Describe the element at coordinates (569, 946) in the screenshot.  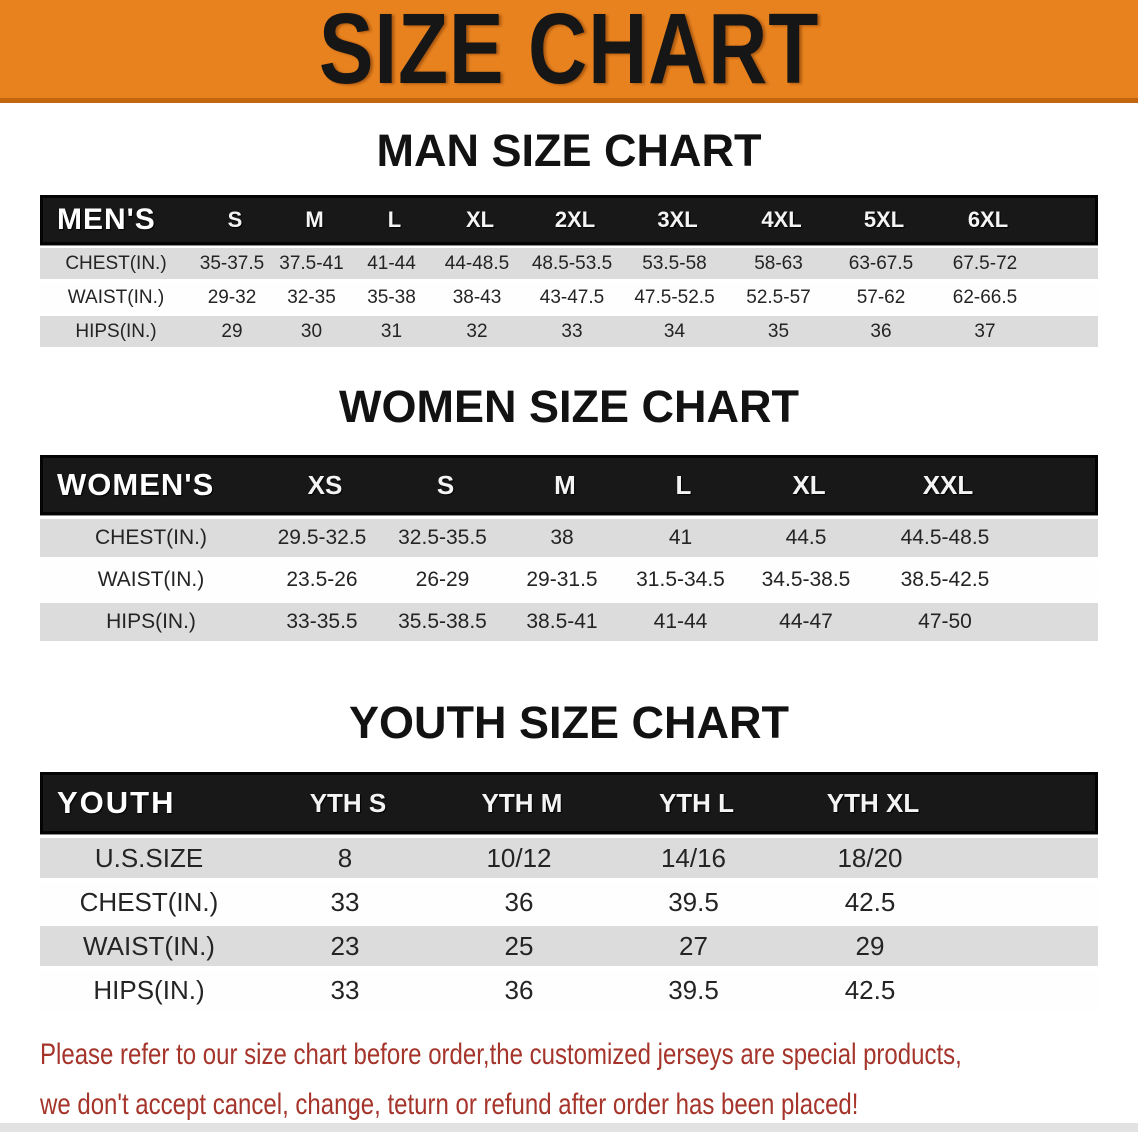
I see `youth-row-waist: WAIST(IN.) 23 25 27 29` at that location.